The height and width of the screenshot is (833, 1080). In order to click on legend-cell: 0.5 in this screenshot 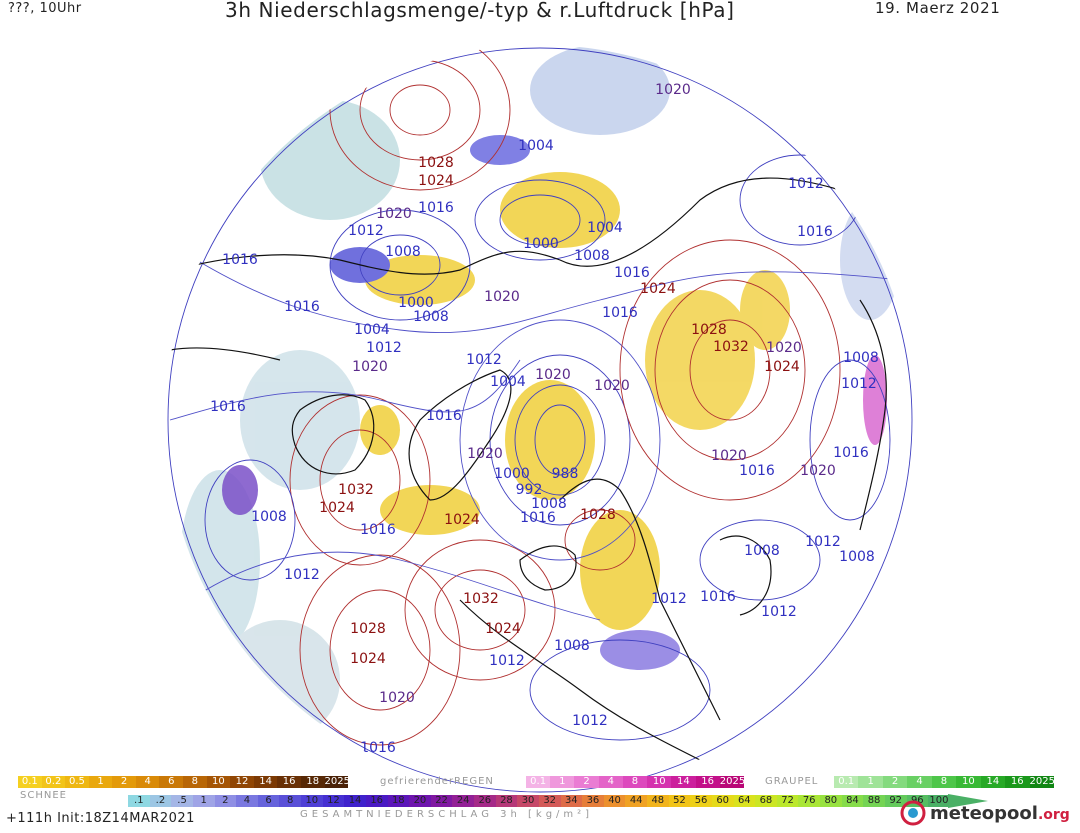, I will do `click(77, 782)`.